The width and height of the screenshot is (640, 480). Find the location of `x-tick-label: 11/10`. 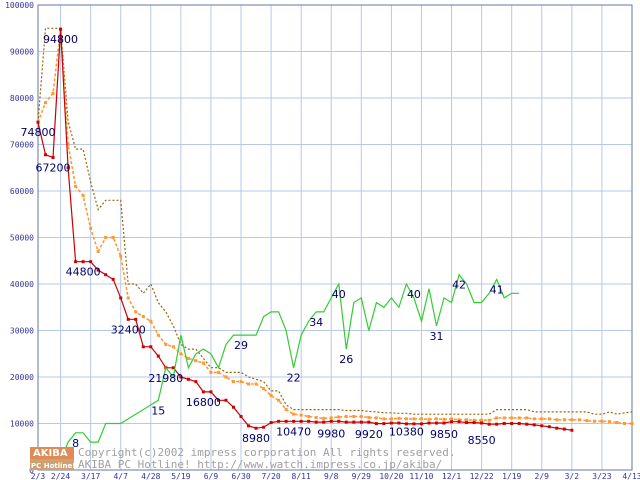

x-tick-label: 11/10 is located at coordinates (421, 476).